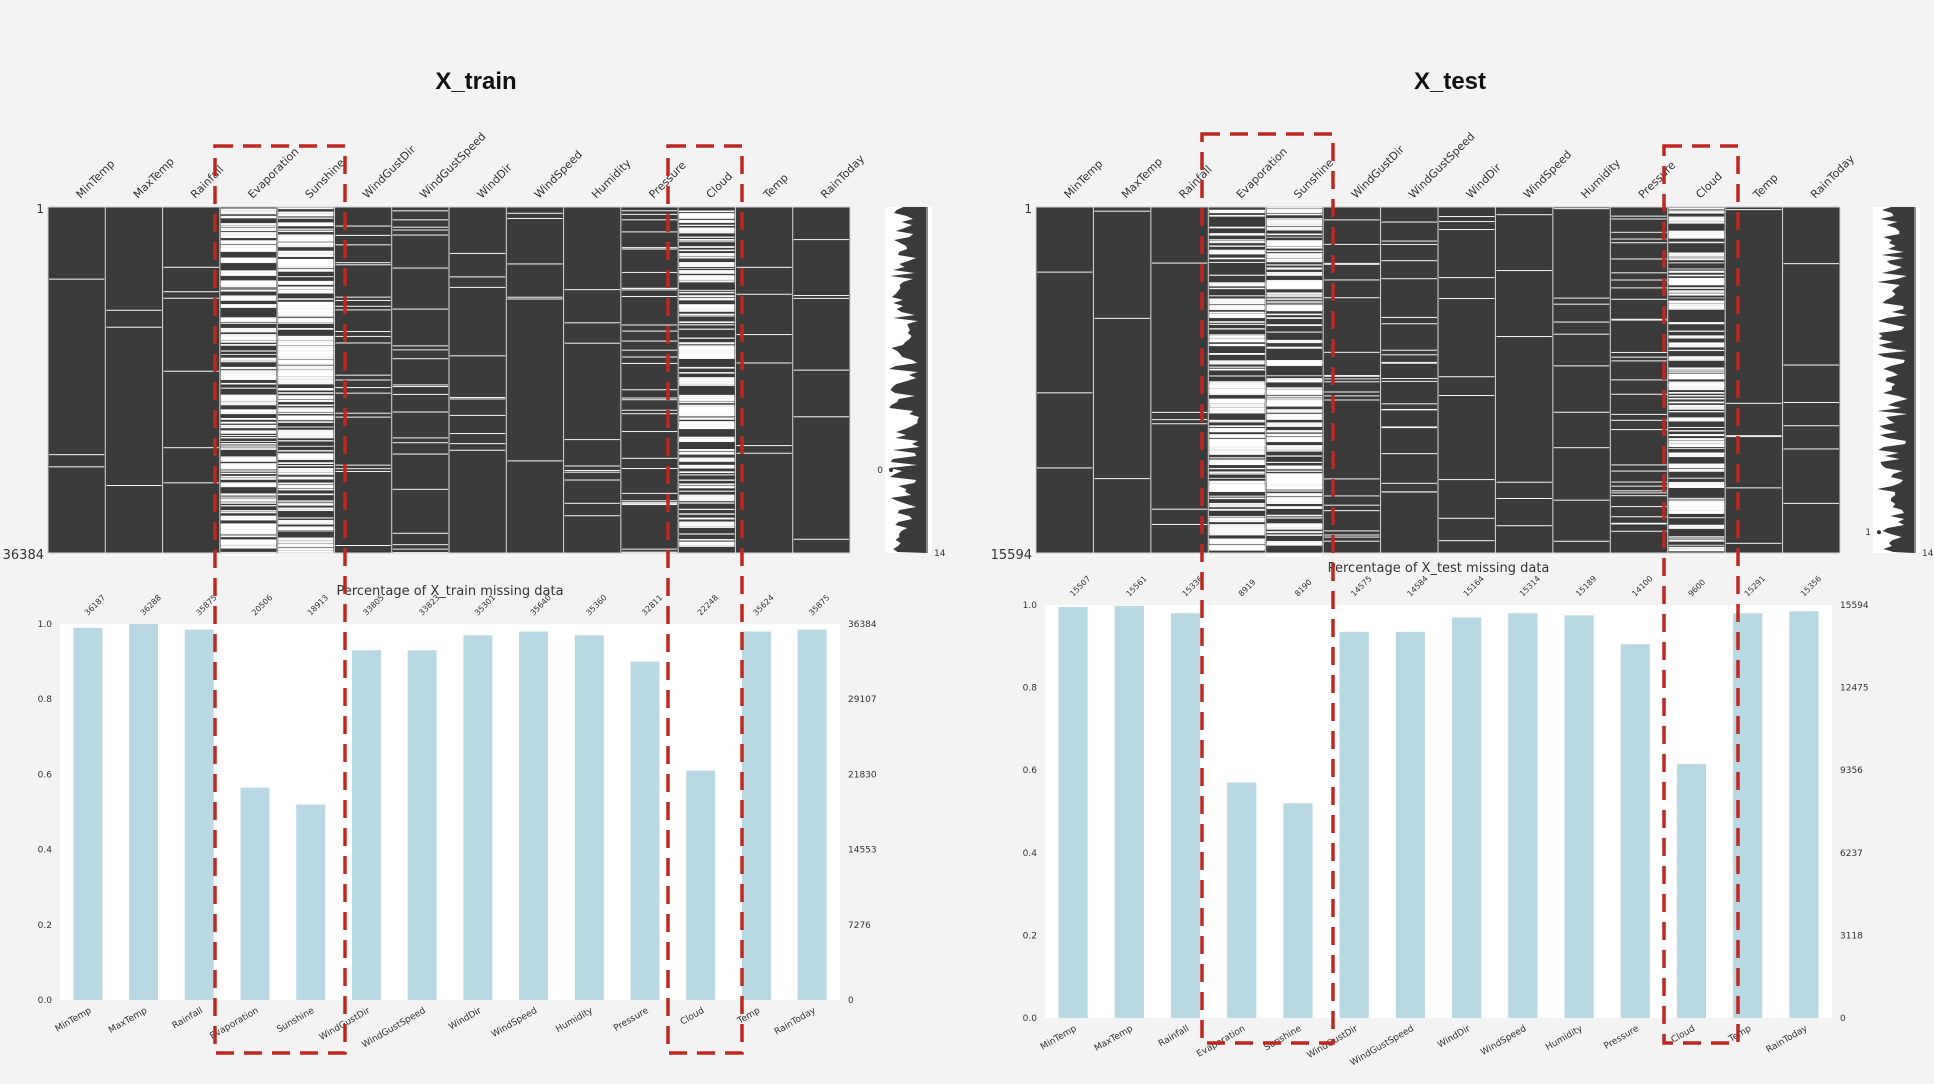  What do you see at coordinates (389, 172) in the screenshot?
I see `matrix-column-label-windgustdir: WindGustDir` at bounding box center [389, 172].